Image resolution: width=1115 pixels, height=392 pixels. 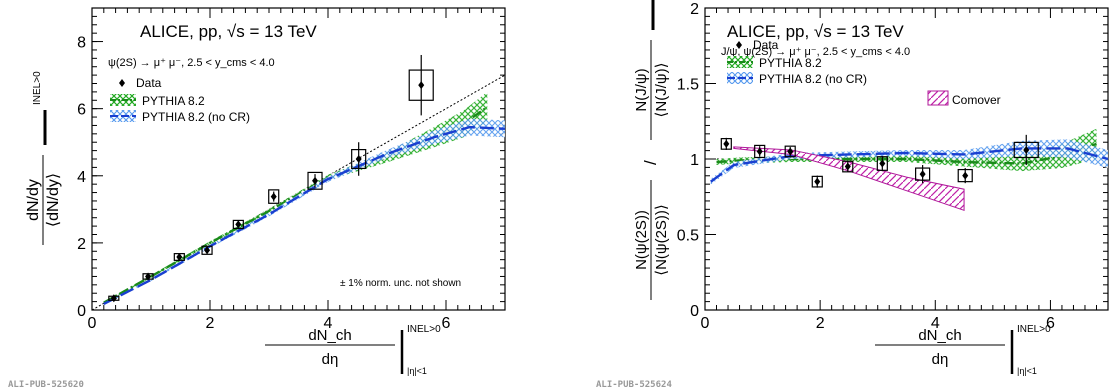 I want to click on comover-band, so click(x=849, y=179).